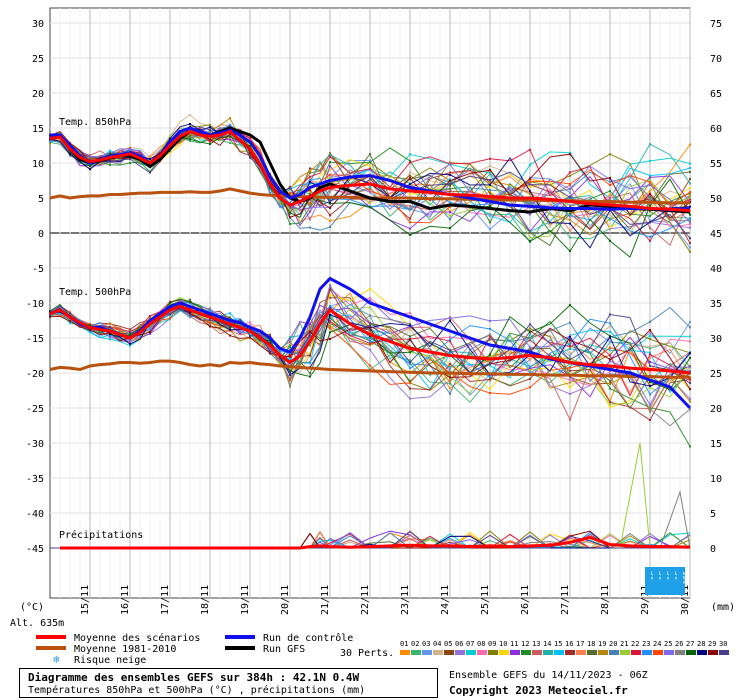 The image size is (740, 700). What do you see at coordinates (657, 581) in the screenshot?
I see `snow-risk-badge` at bounding box center [657, 581].